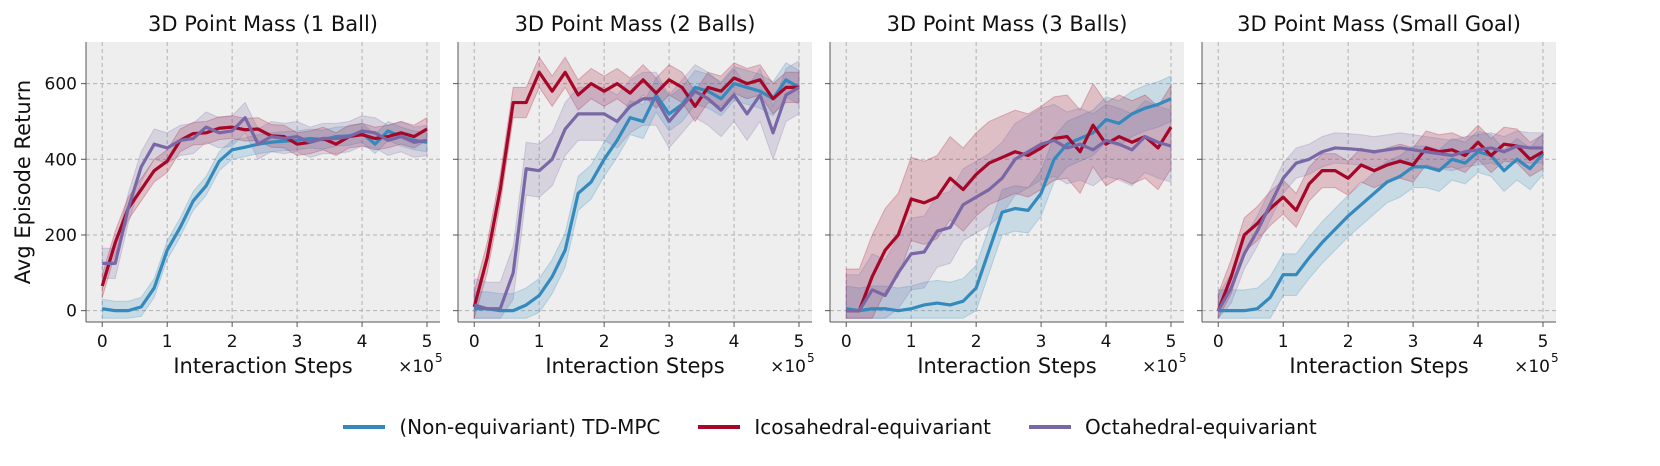 Image resolution: width=1660 pixels, height=466 pixels. Describe the element at coordinates (635, 24) in the screenshot. I see `panel-title: 3D Point Mass (2 Balls)` at that location.